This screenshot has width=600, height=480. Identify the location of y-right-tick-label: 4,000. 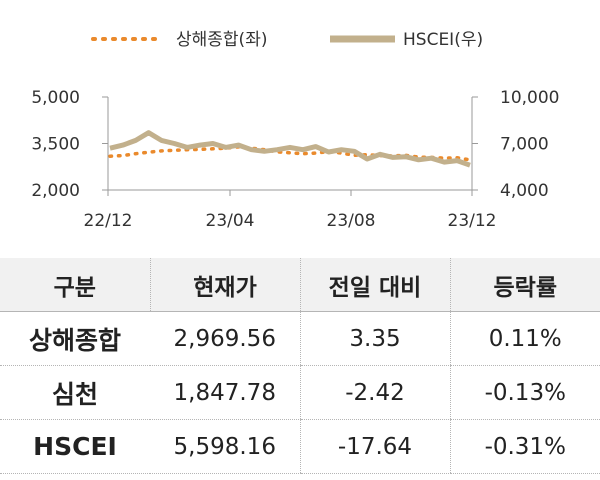
(524, 191).